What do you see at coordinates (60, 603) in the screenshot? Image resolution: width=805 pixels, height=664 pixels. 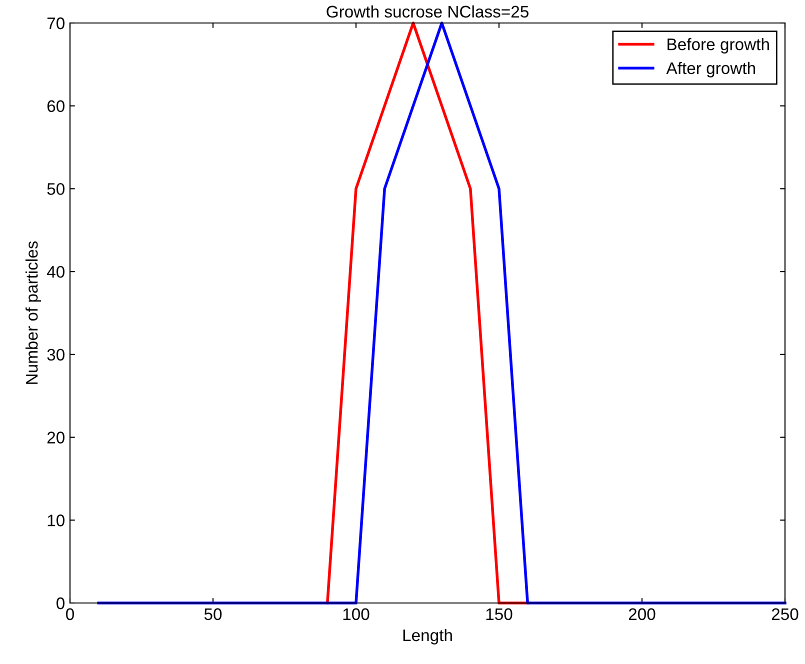 I see `y-tick-label: 0` at bounding box center [60, 603].